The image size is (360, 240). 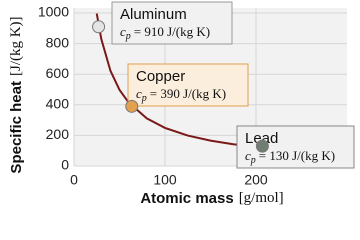 I want to click on y-tick-label: 1000, so click(x=53, y=12).